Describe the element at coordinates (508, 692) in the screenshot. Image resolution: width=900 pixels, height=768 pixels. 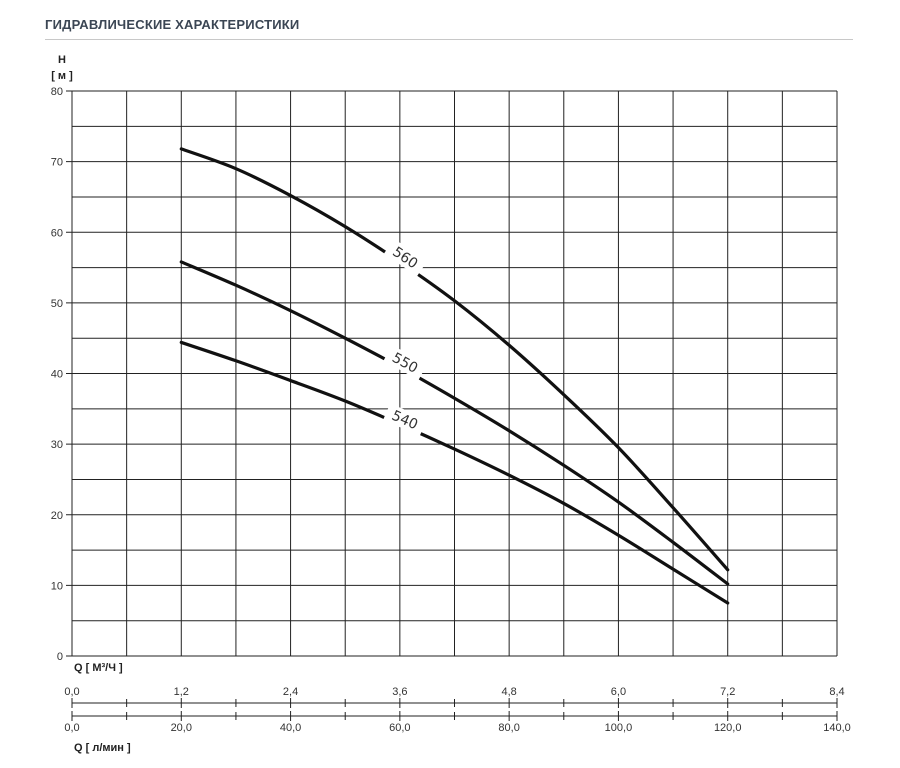
I see `x-tick-label: 4,8` at that location.